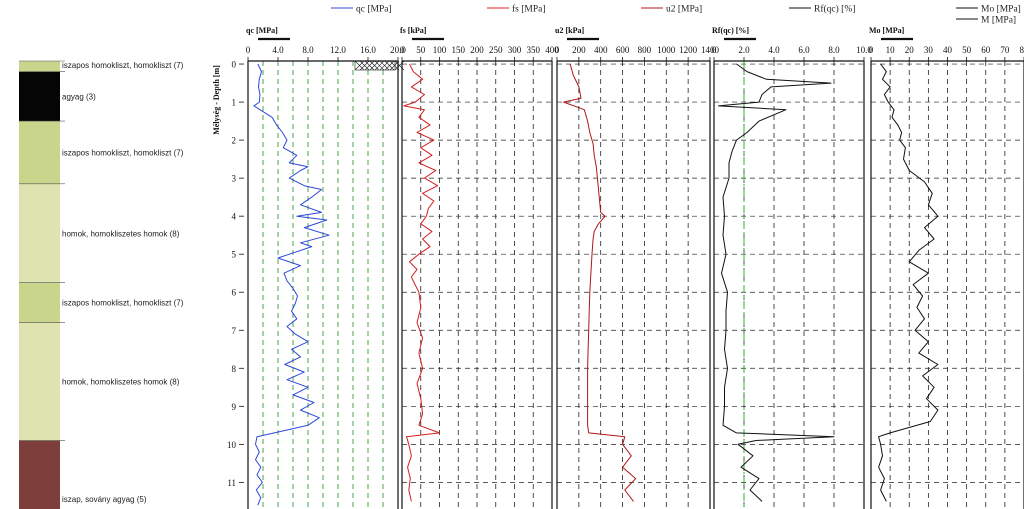  Describe the element at coordinates (730, 30) in the screenshot. I see `panel-title: Rf(qc) [%]` at that location.